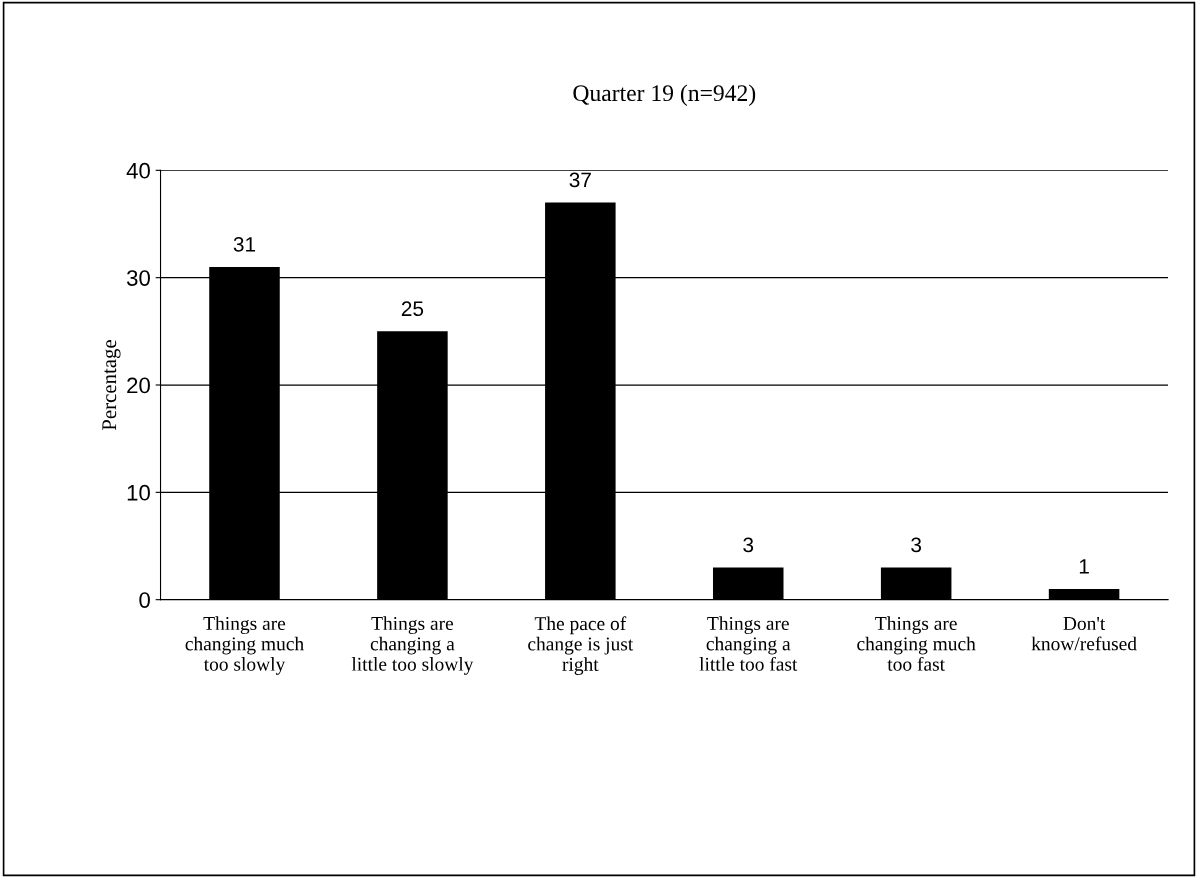  I want to click on y-tick-label: 30, so click(138, 278).